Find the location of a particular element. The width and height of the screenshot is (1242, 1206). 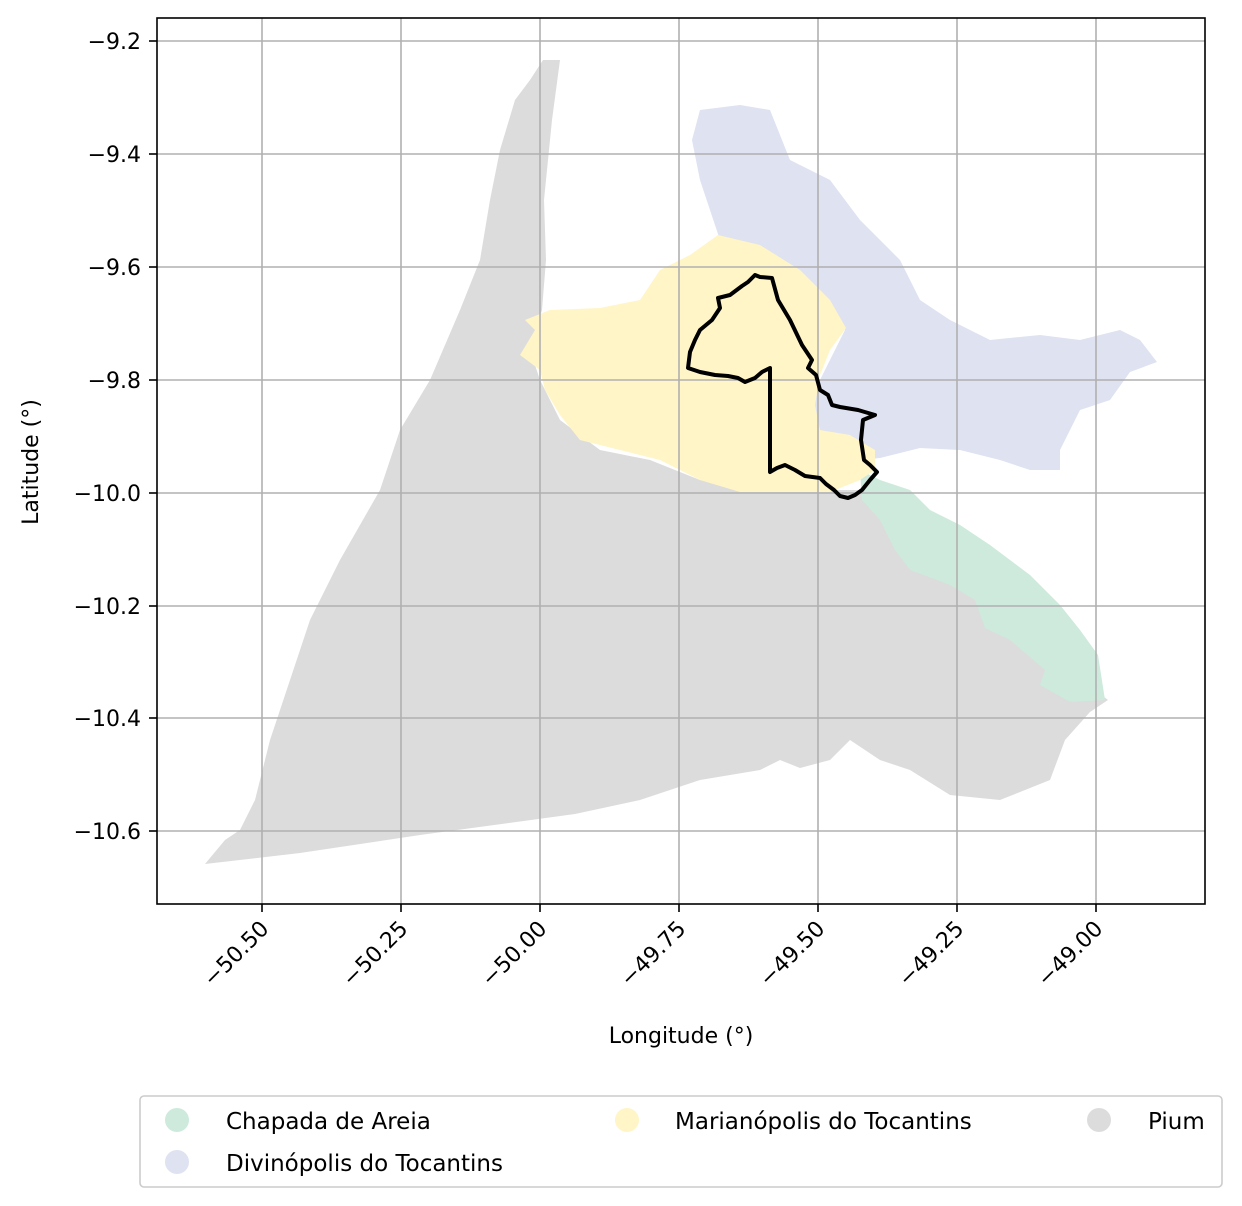

y-tick-label: −10.4 is located at coordinates (107, 719).